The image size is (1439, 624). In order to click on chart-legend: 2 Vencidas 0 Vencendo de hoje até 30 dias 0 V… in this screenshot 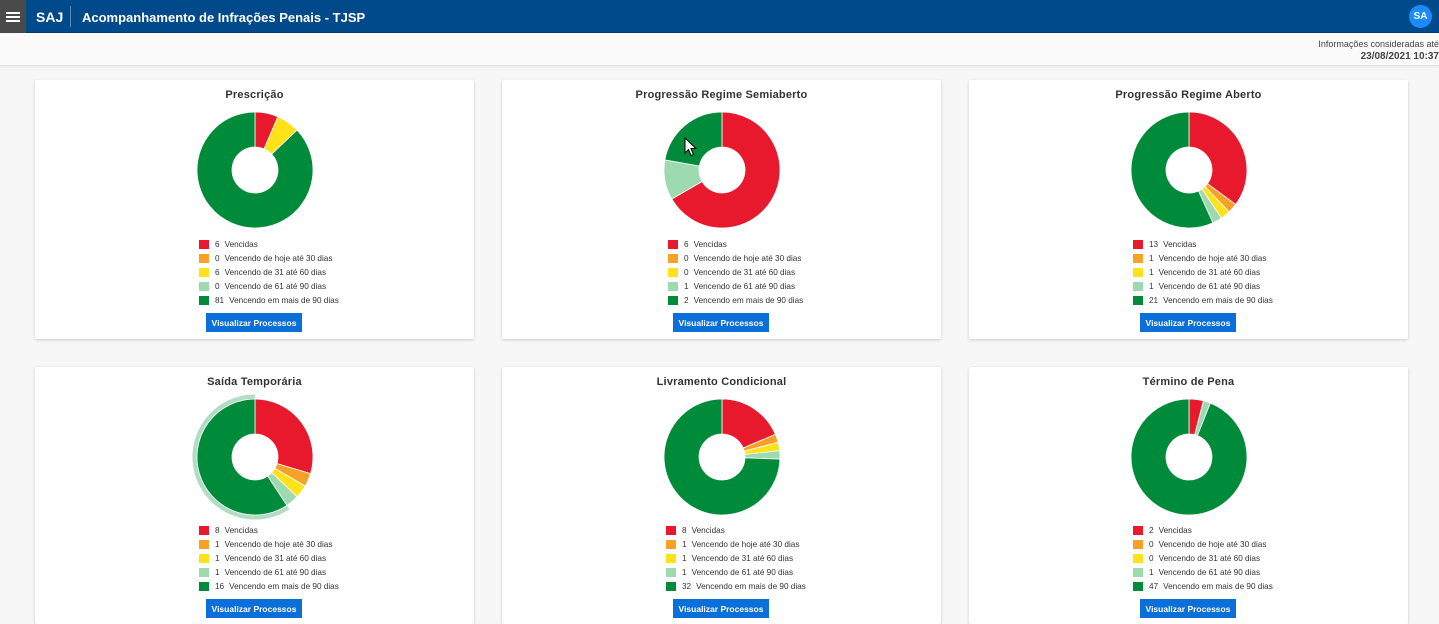, I will do `click(1263, 558)`.